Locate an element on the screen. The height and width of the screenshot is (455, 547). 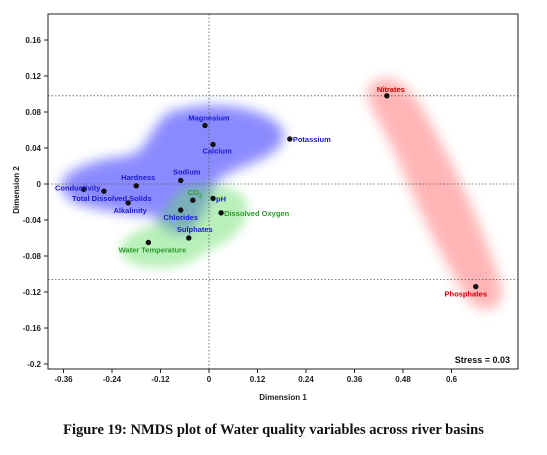
point-label-dissolved-oxygen: Dissolved Oxygen is located at coordinates (256, 213).